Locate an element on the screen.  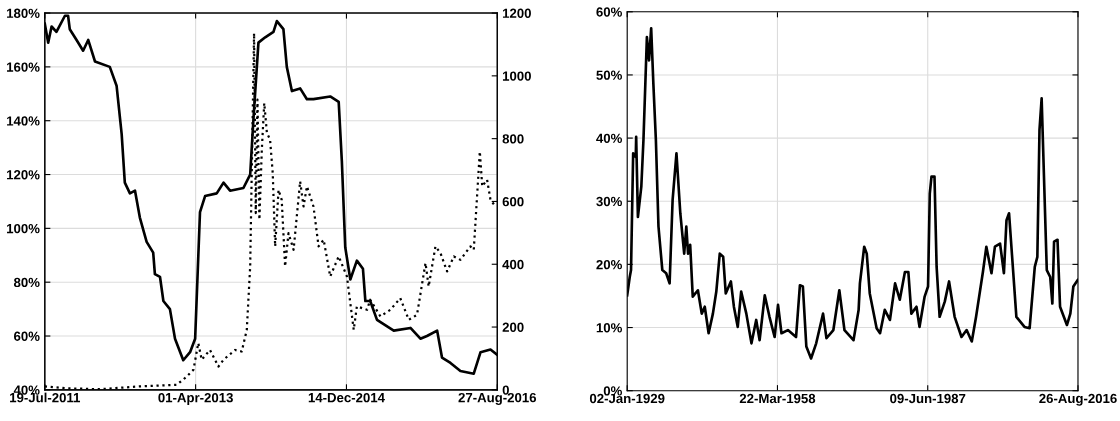
y-tick-label: 80% is located at coordinates (26, 282).